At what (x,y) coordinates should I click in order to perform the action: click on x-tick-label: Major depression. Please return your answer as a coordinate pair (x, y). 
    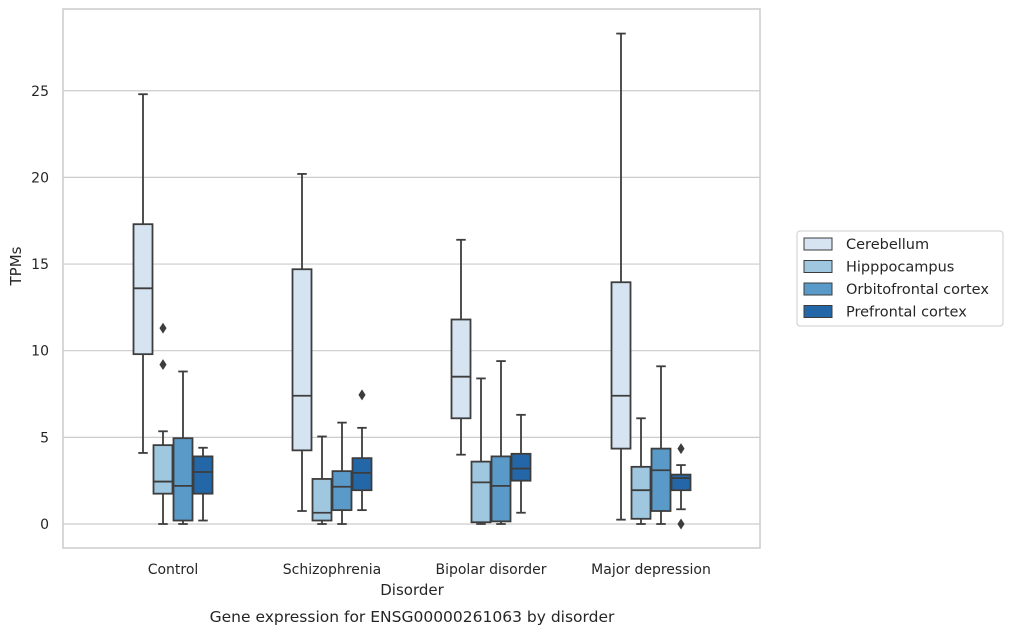
    Looking at the image, I should click on (651, 570).